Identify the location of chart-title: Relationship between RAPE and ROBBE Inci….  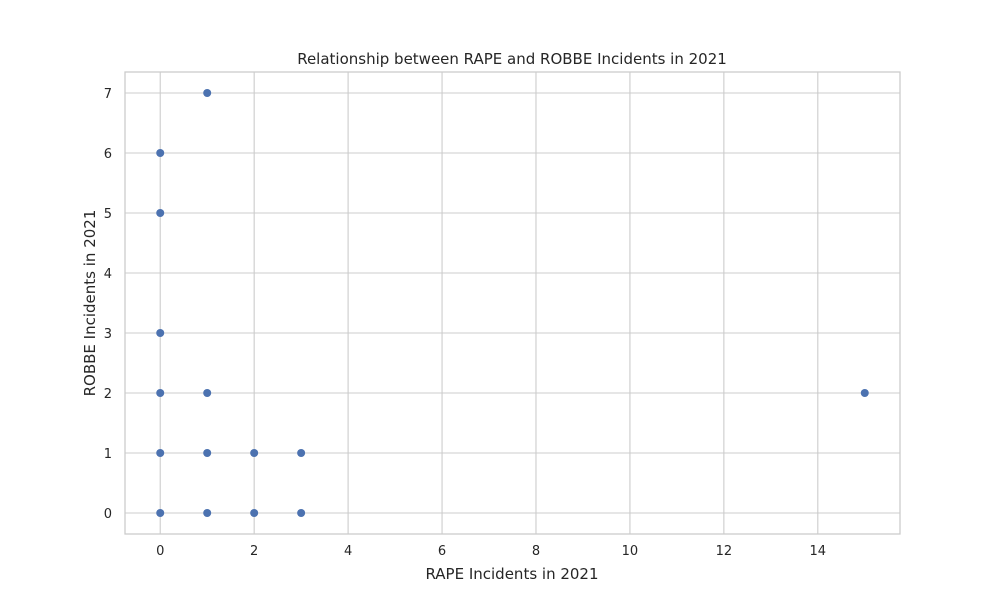
(512, 59).